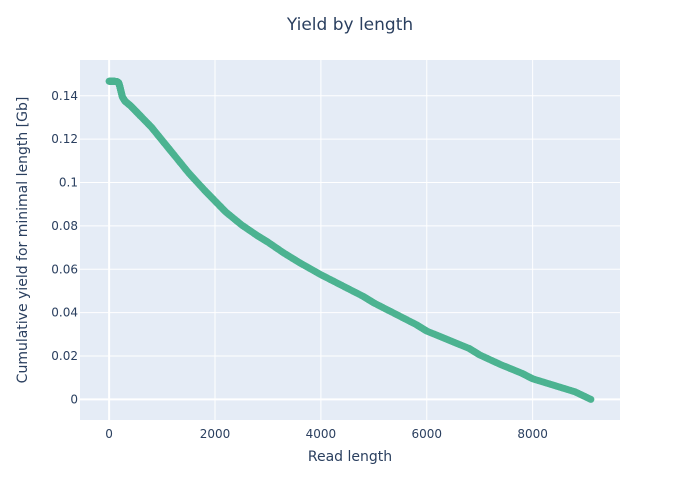  I want to click on y-tick-label: 0.14, so click(64, 96).